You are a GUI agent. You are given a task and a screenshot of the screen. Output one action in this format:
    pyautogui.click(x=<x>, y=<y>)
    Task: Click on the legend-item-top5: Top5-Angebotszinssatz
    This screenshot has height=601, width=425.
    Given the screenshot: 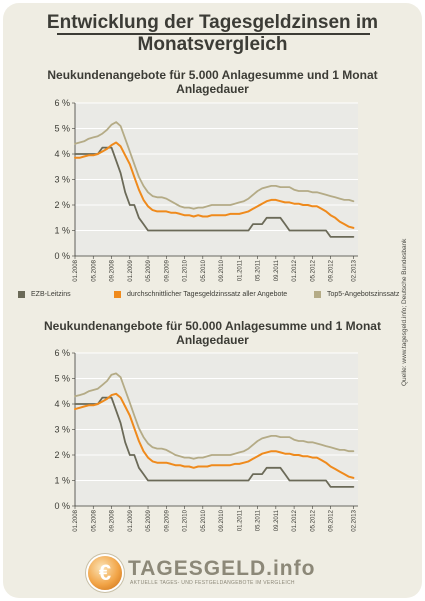 What is the action you would take?
    pyautogui.click(x=356, y=294)
    